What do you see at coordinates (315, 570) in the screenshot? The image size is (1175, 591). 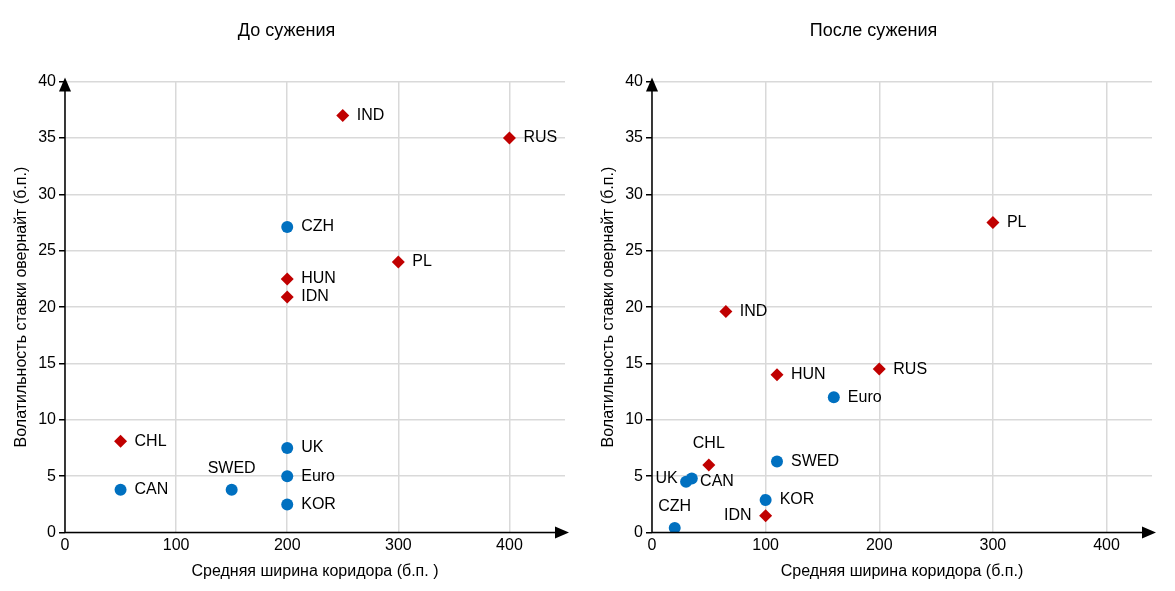 I see `x-axis-title: Средняя ширина коридора (б.п. )` at bounding box center [315, 570].